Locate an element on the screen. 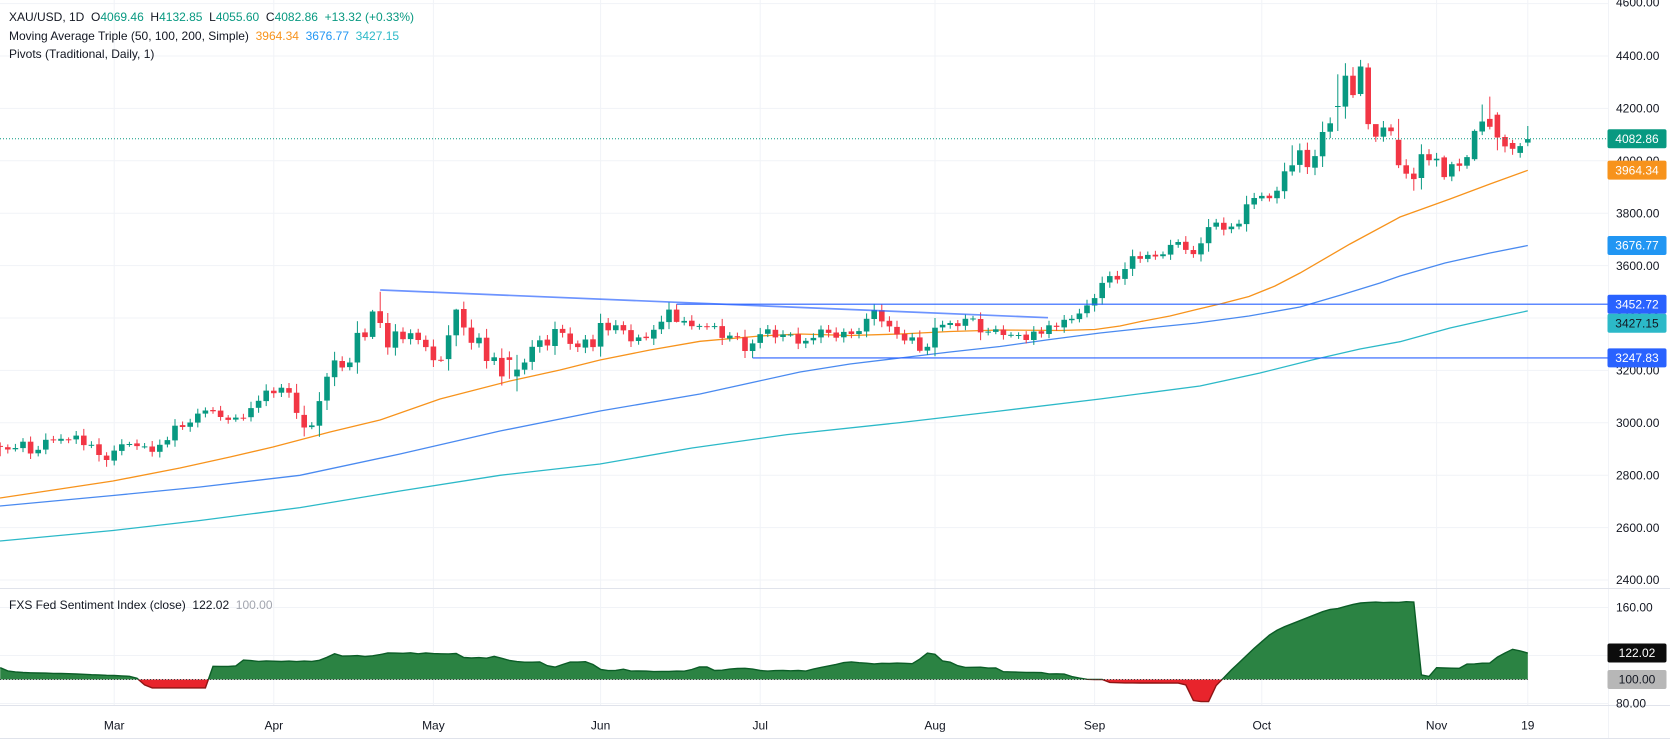 This screenshot has width=1670, height=742. svg-text: 3964.34 is located at coordinates (1637, 170).